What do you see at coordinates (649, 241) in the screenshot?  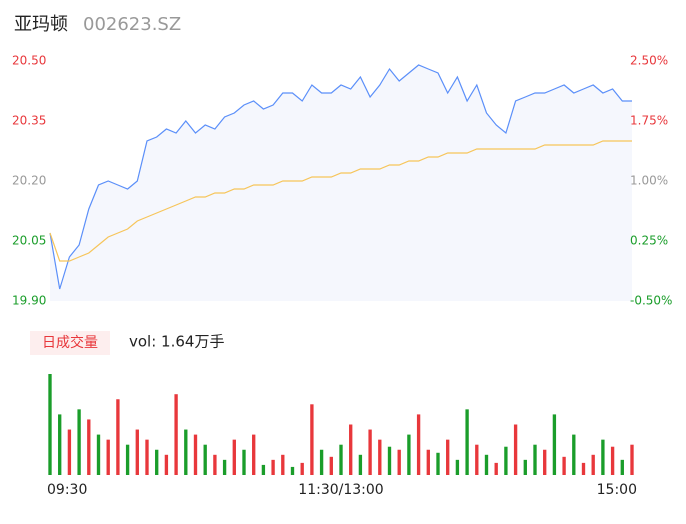 I see `y2-tick-label: 0.25%` at bounding box center [649, 241].